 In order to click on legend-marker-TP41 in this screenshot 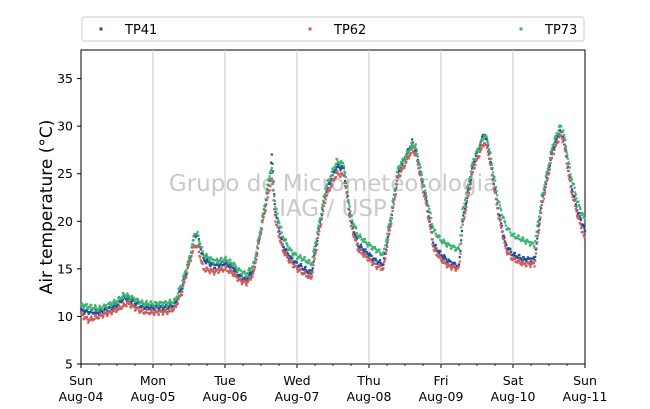, I will do `click(101, 29)`.